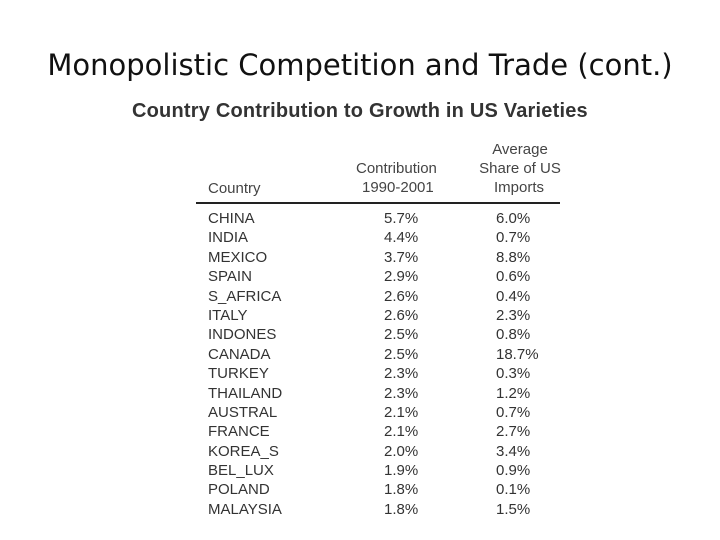  Describe the element at coordinates (378, 488) in the screenshot. I see `table-row: POLAND 1.8% 0.1%` at that location.